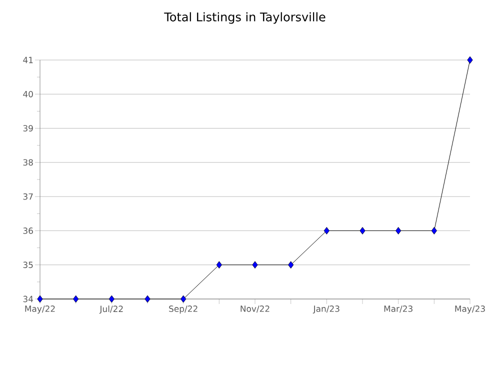  I want to click on y-tick-label: 40, so click(28, 94).